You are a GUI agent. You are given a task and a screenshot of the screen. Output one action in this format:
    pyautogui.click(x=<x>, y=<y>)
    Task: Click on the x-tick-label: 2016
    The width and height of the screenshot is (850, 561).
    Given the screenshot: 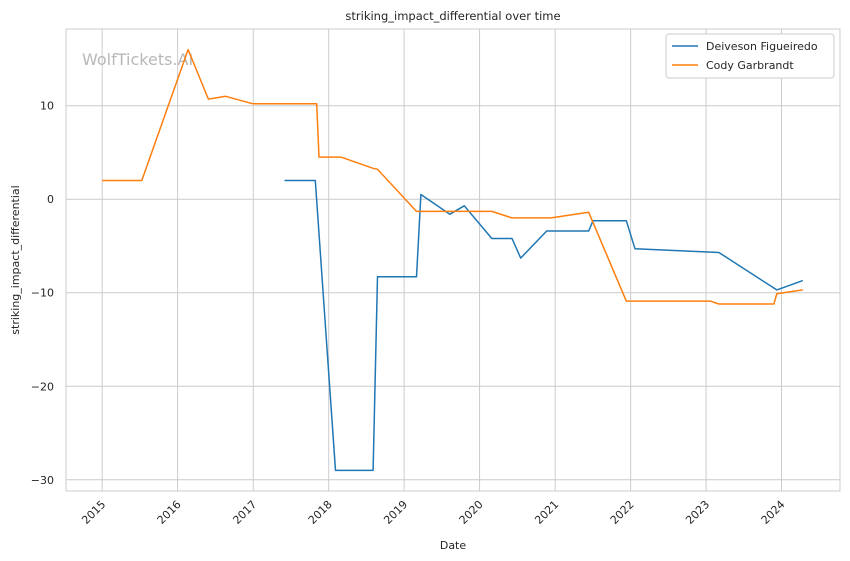 What is the action you would take?
    pyautogui.click(x=169, y=512)
    